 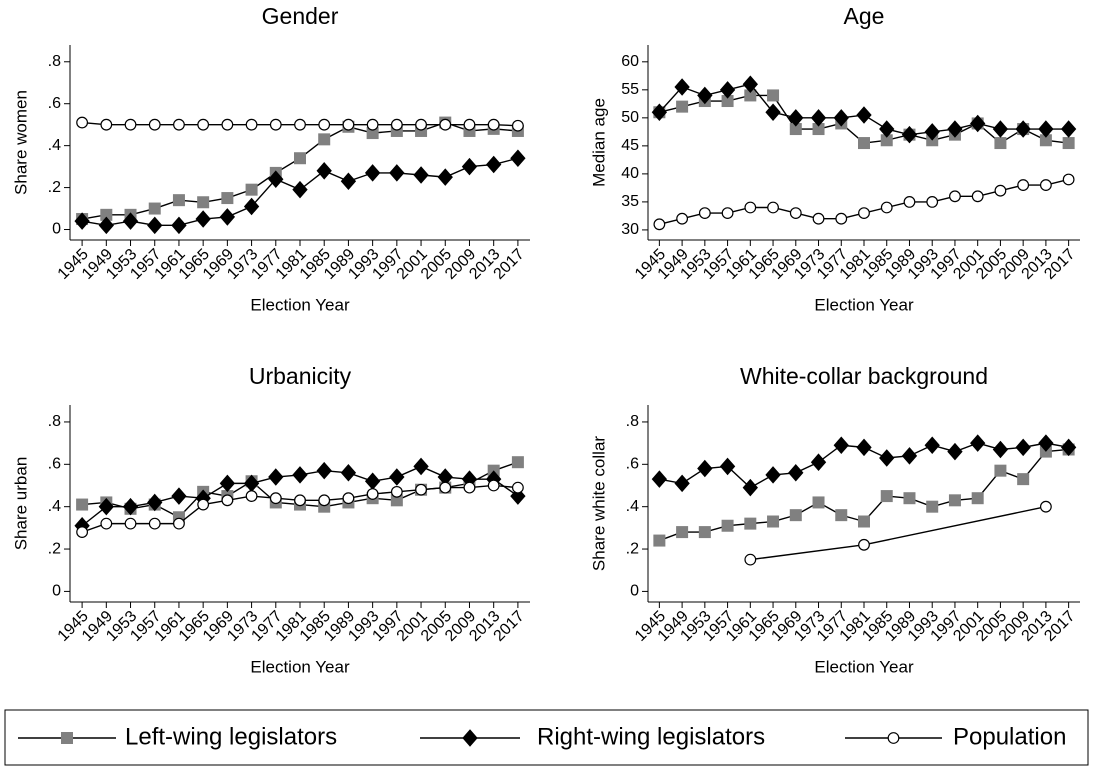 What do you see at coordinates (630, 229) in the screenshot?
I see `y-tick-label: 30` at bounding box center [630, 229].